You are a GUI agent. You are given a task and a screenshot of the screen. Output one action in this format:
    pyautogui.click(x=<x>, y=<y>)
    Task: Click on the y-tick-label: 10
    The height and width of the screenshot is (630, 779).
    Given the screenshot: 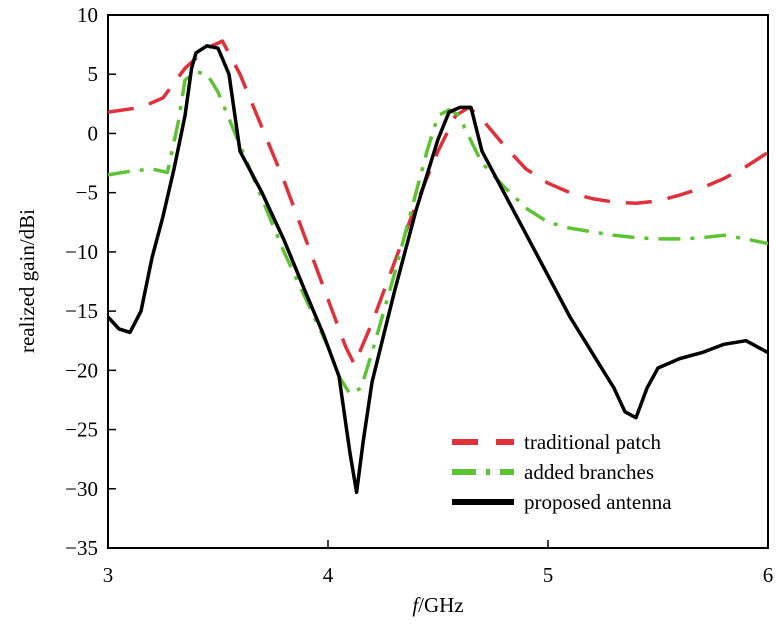 What is the action you would take?
    pyautogui.click(x=87, y=15)
    